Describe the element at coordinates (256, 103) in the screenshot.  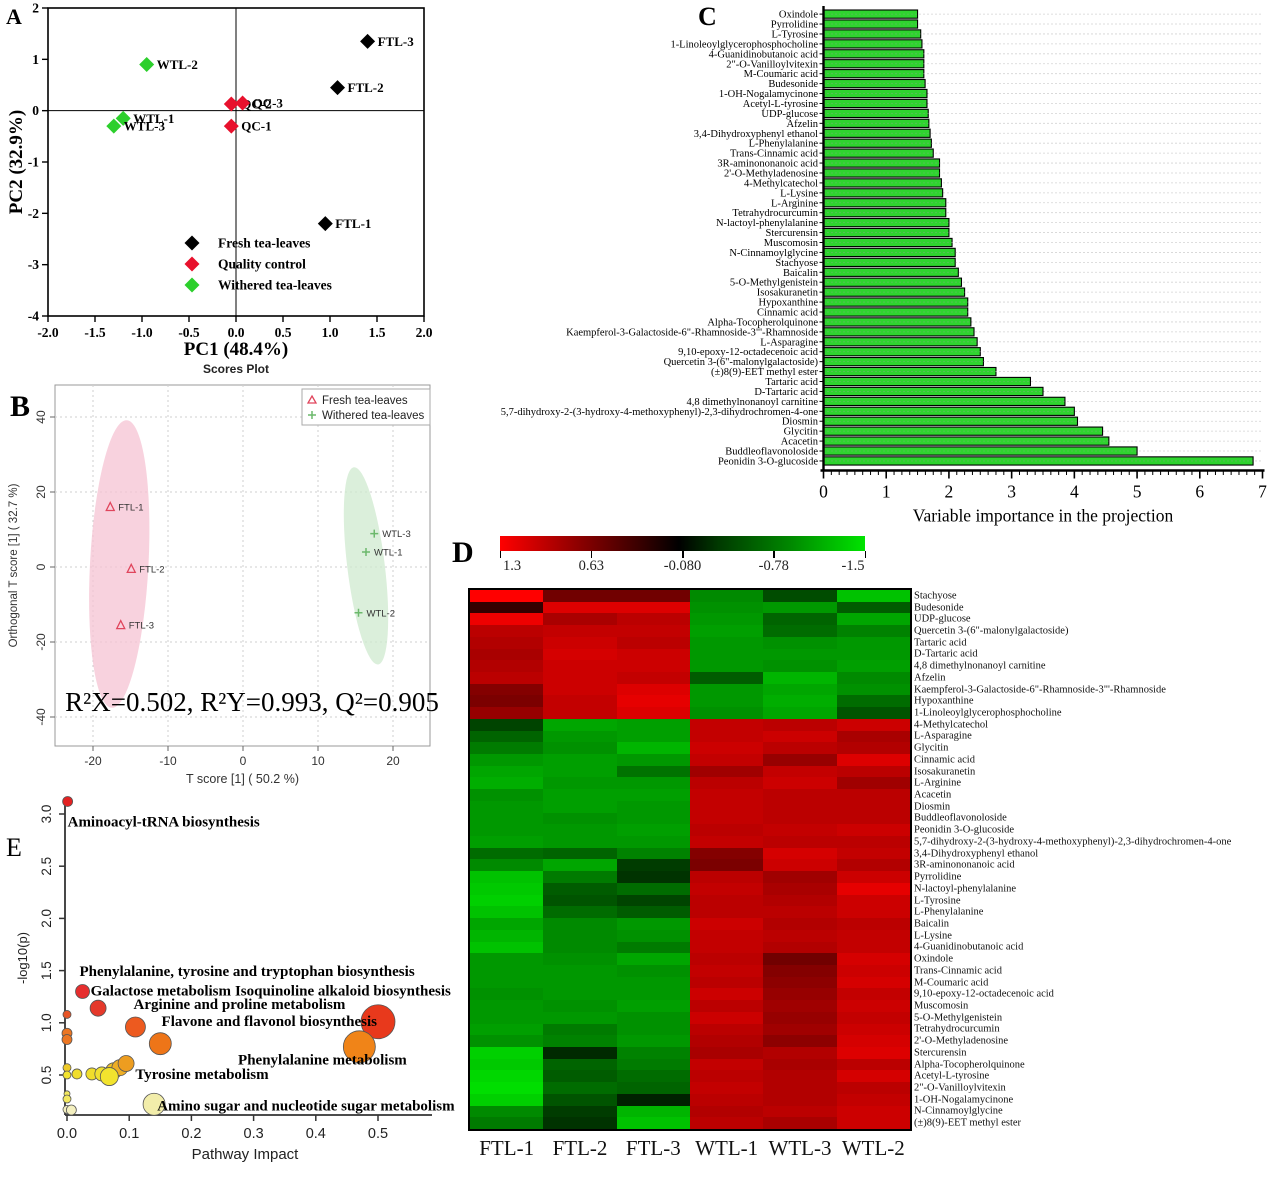
I see `sample-label: QC-2` at that location.